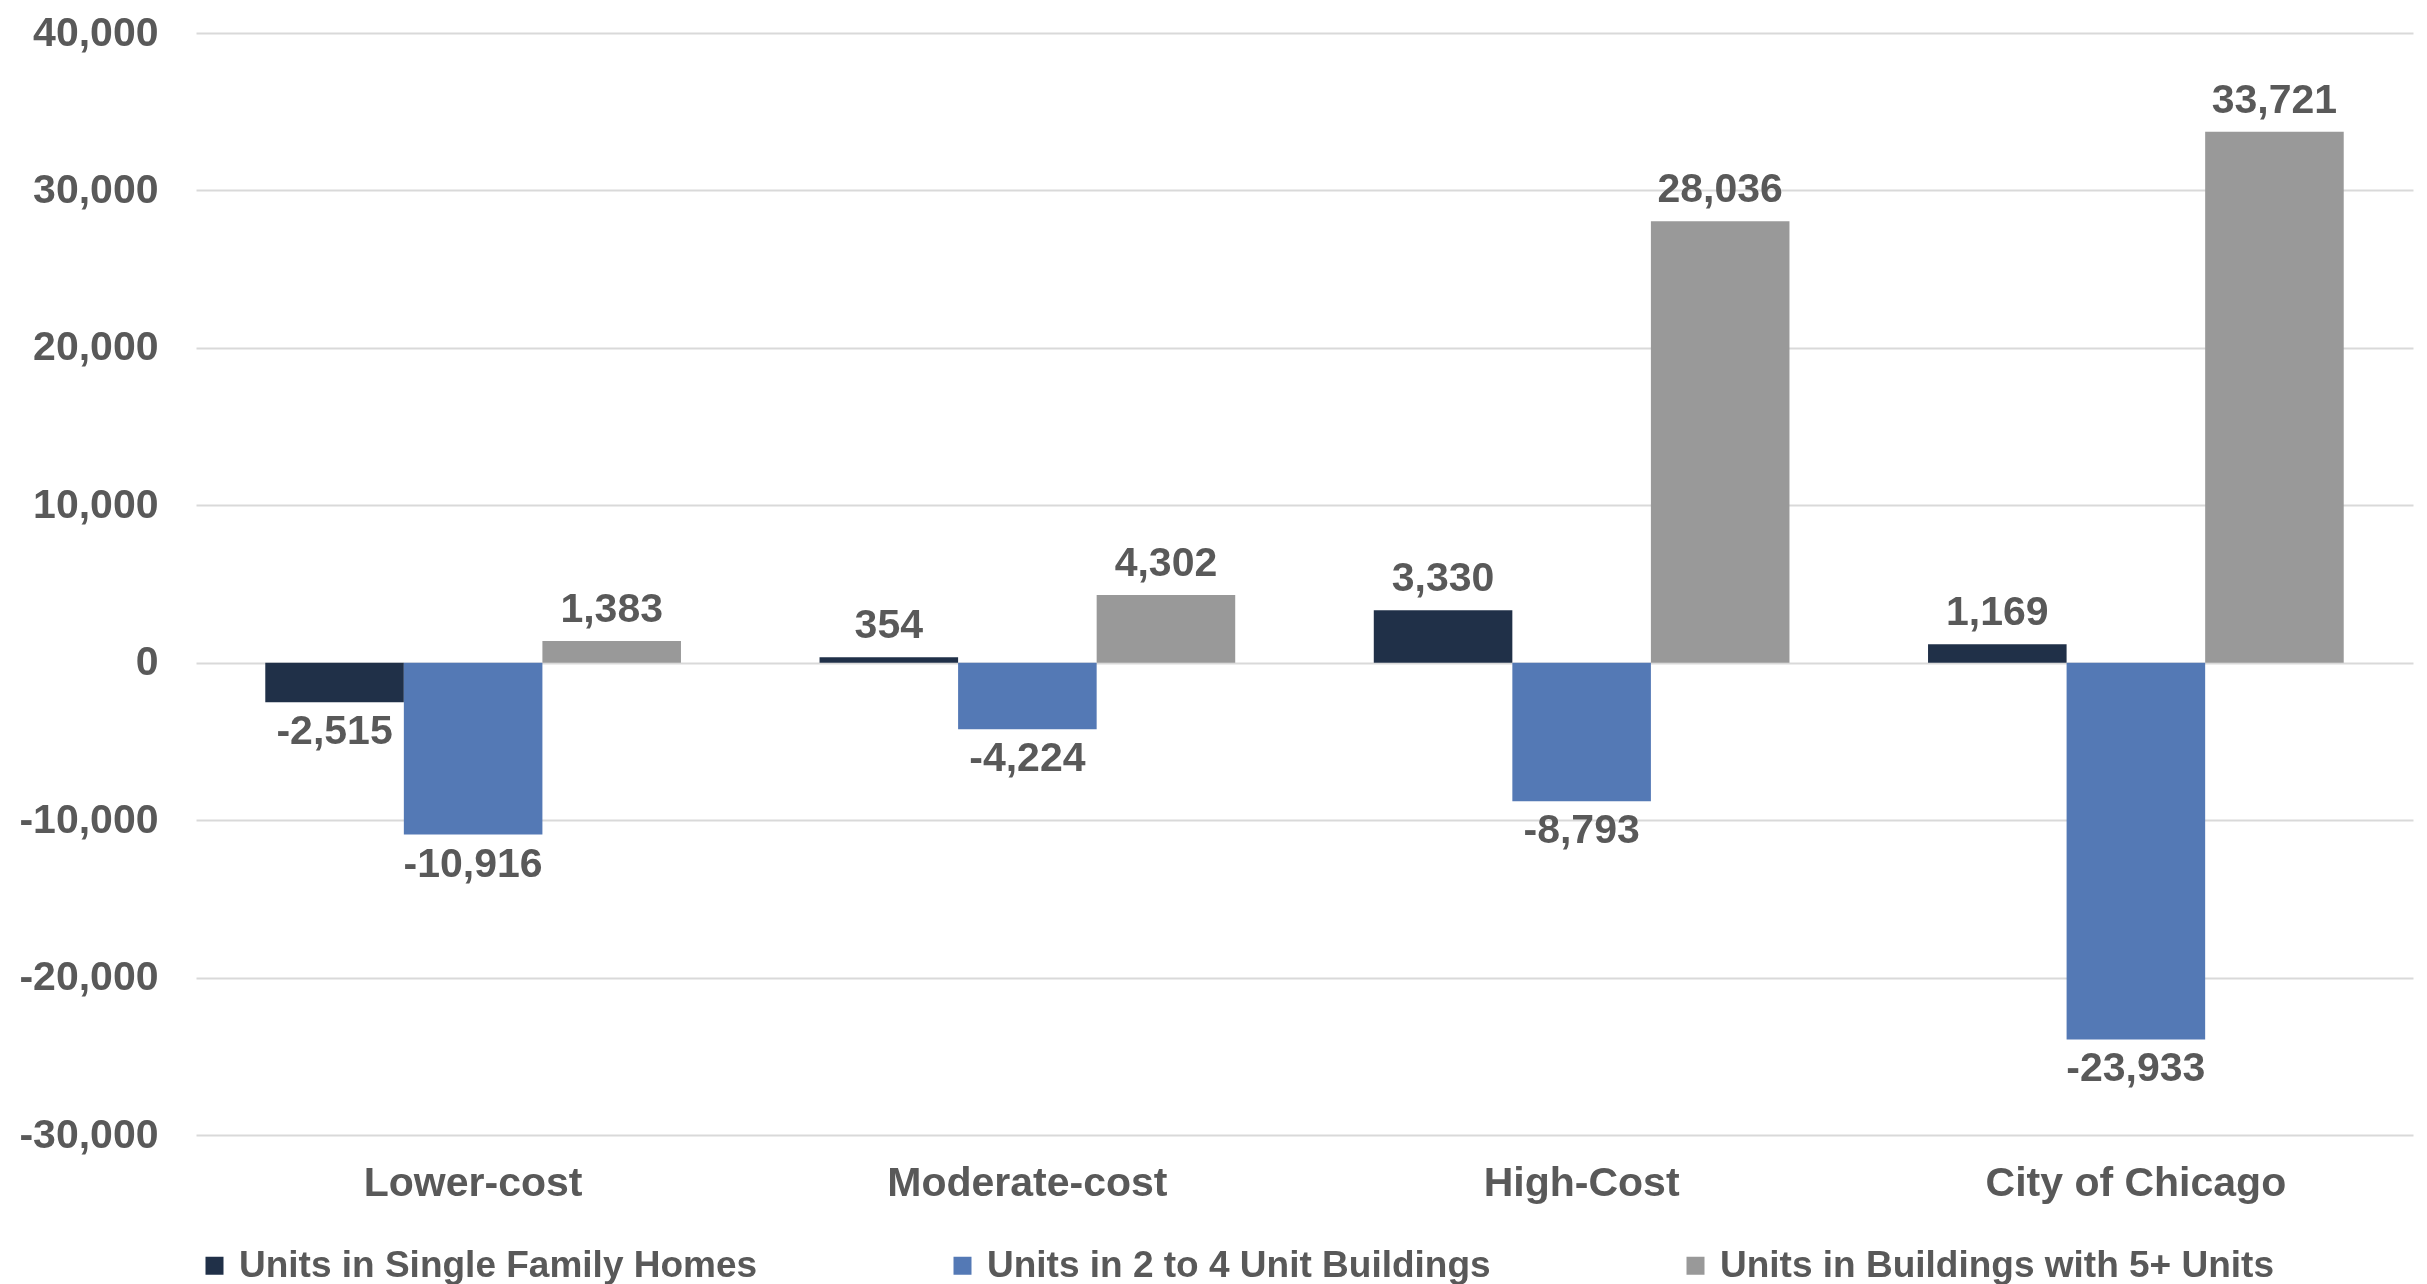 The image size is (2427, 1284). What do you see at coordinates (89, 1133) in the screenshot?
I see `y-tick-label: -30,000` at bounding box center [89, 1133].